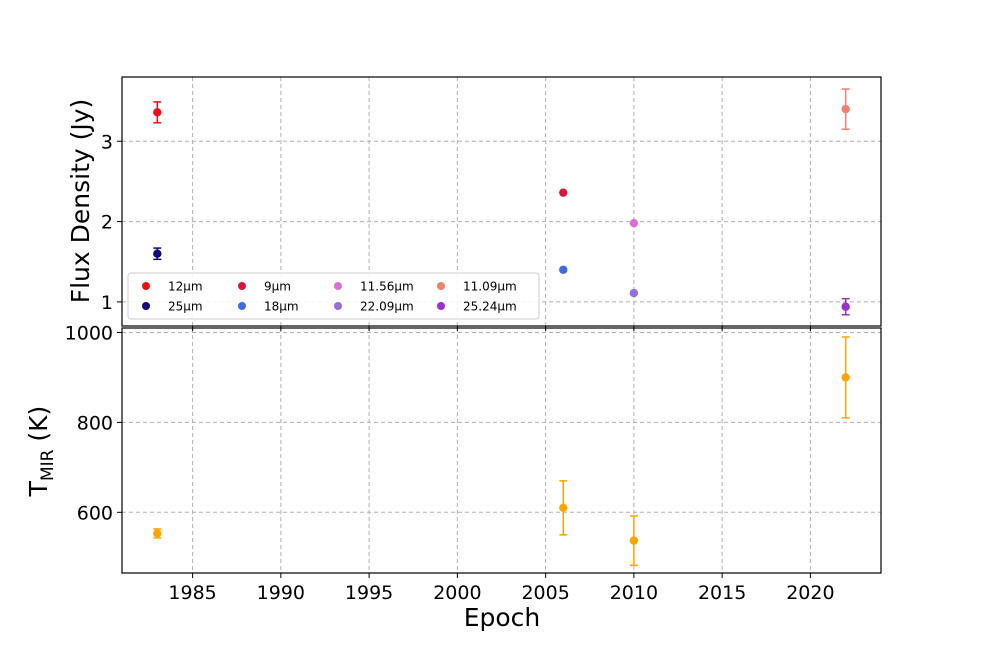 The height and width of the screenshot is (654, 981). I want to click on legend-label: 11.56μm, so click(387, 287).